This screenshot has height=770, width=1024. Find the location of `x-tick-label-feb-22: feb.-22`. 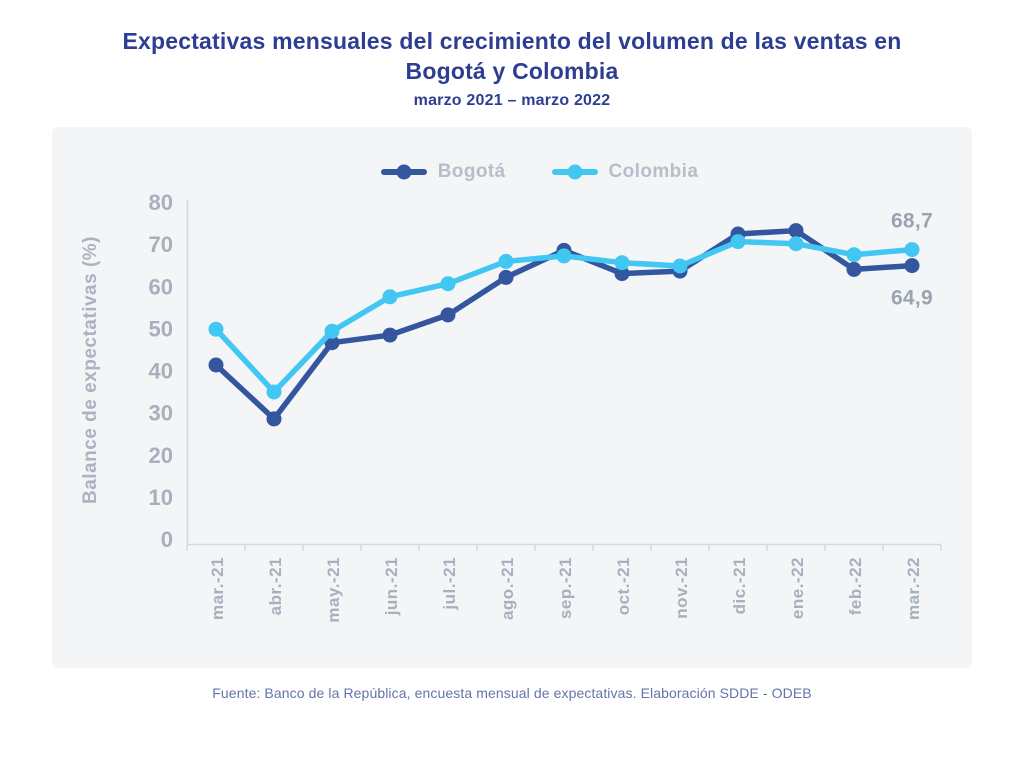

x-tick-label-feb-22: feb.-22 is located at coordinates (855, 586).